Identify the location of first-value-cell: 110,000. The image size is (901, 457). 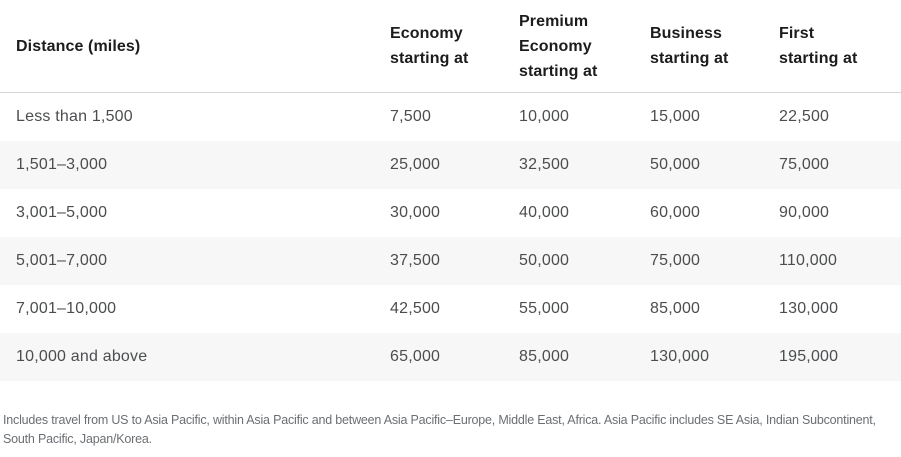
(808, 260).